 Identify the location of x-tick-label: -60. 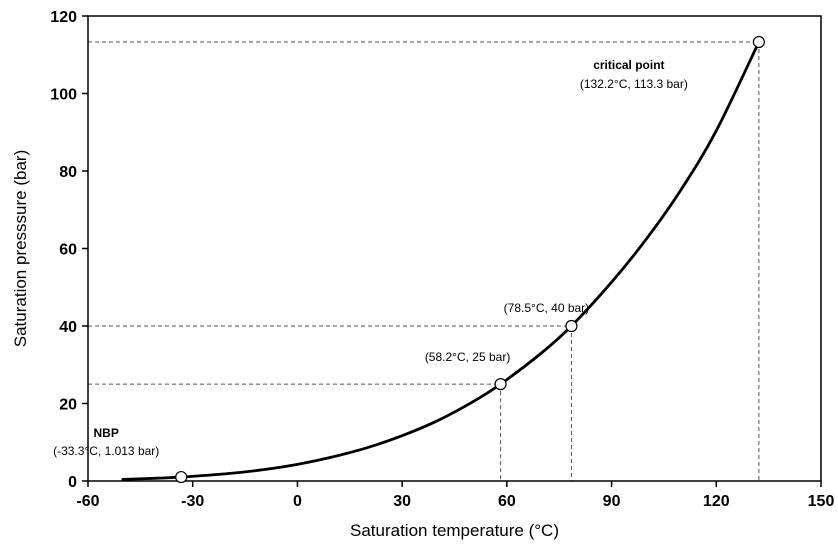
(87, 501).